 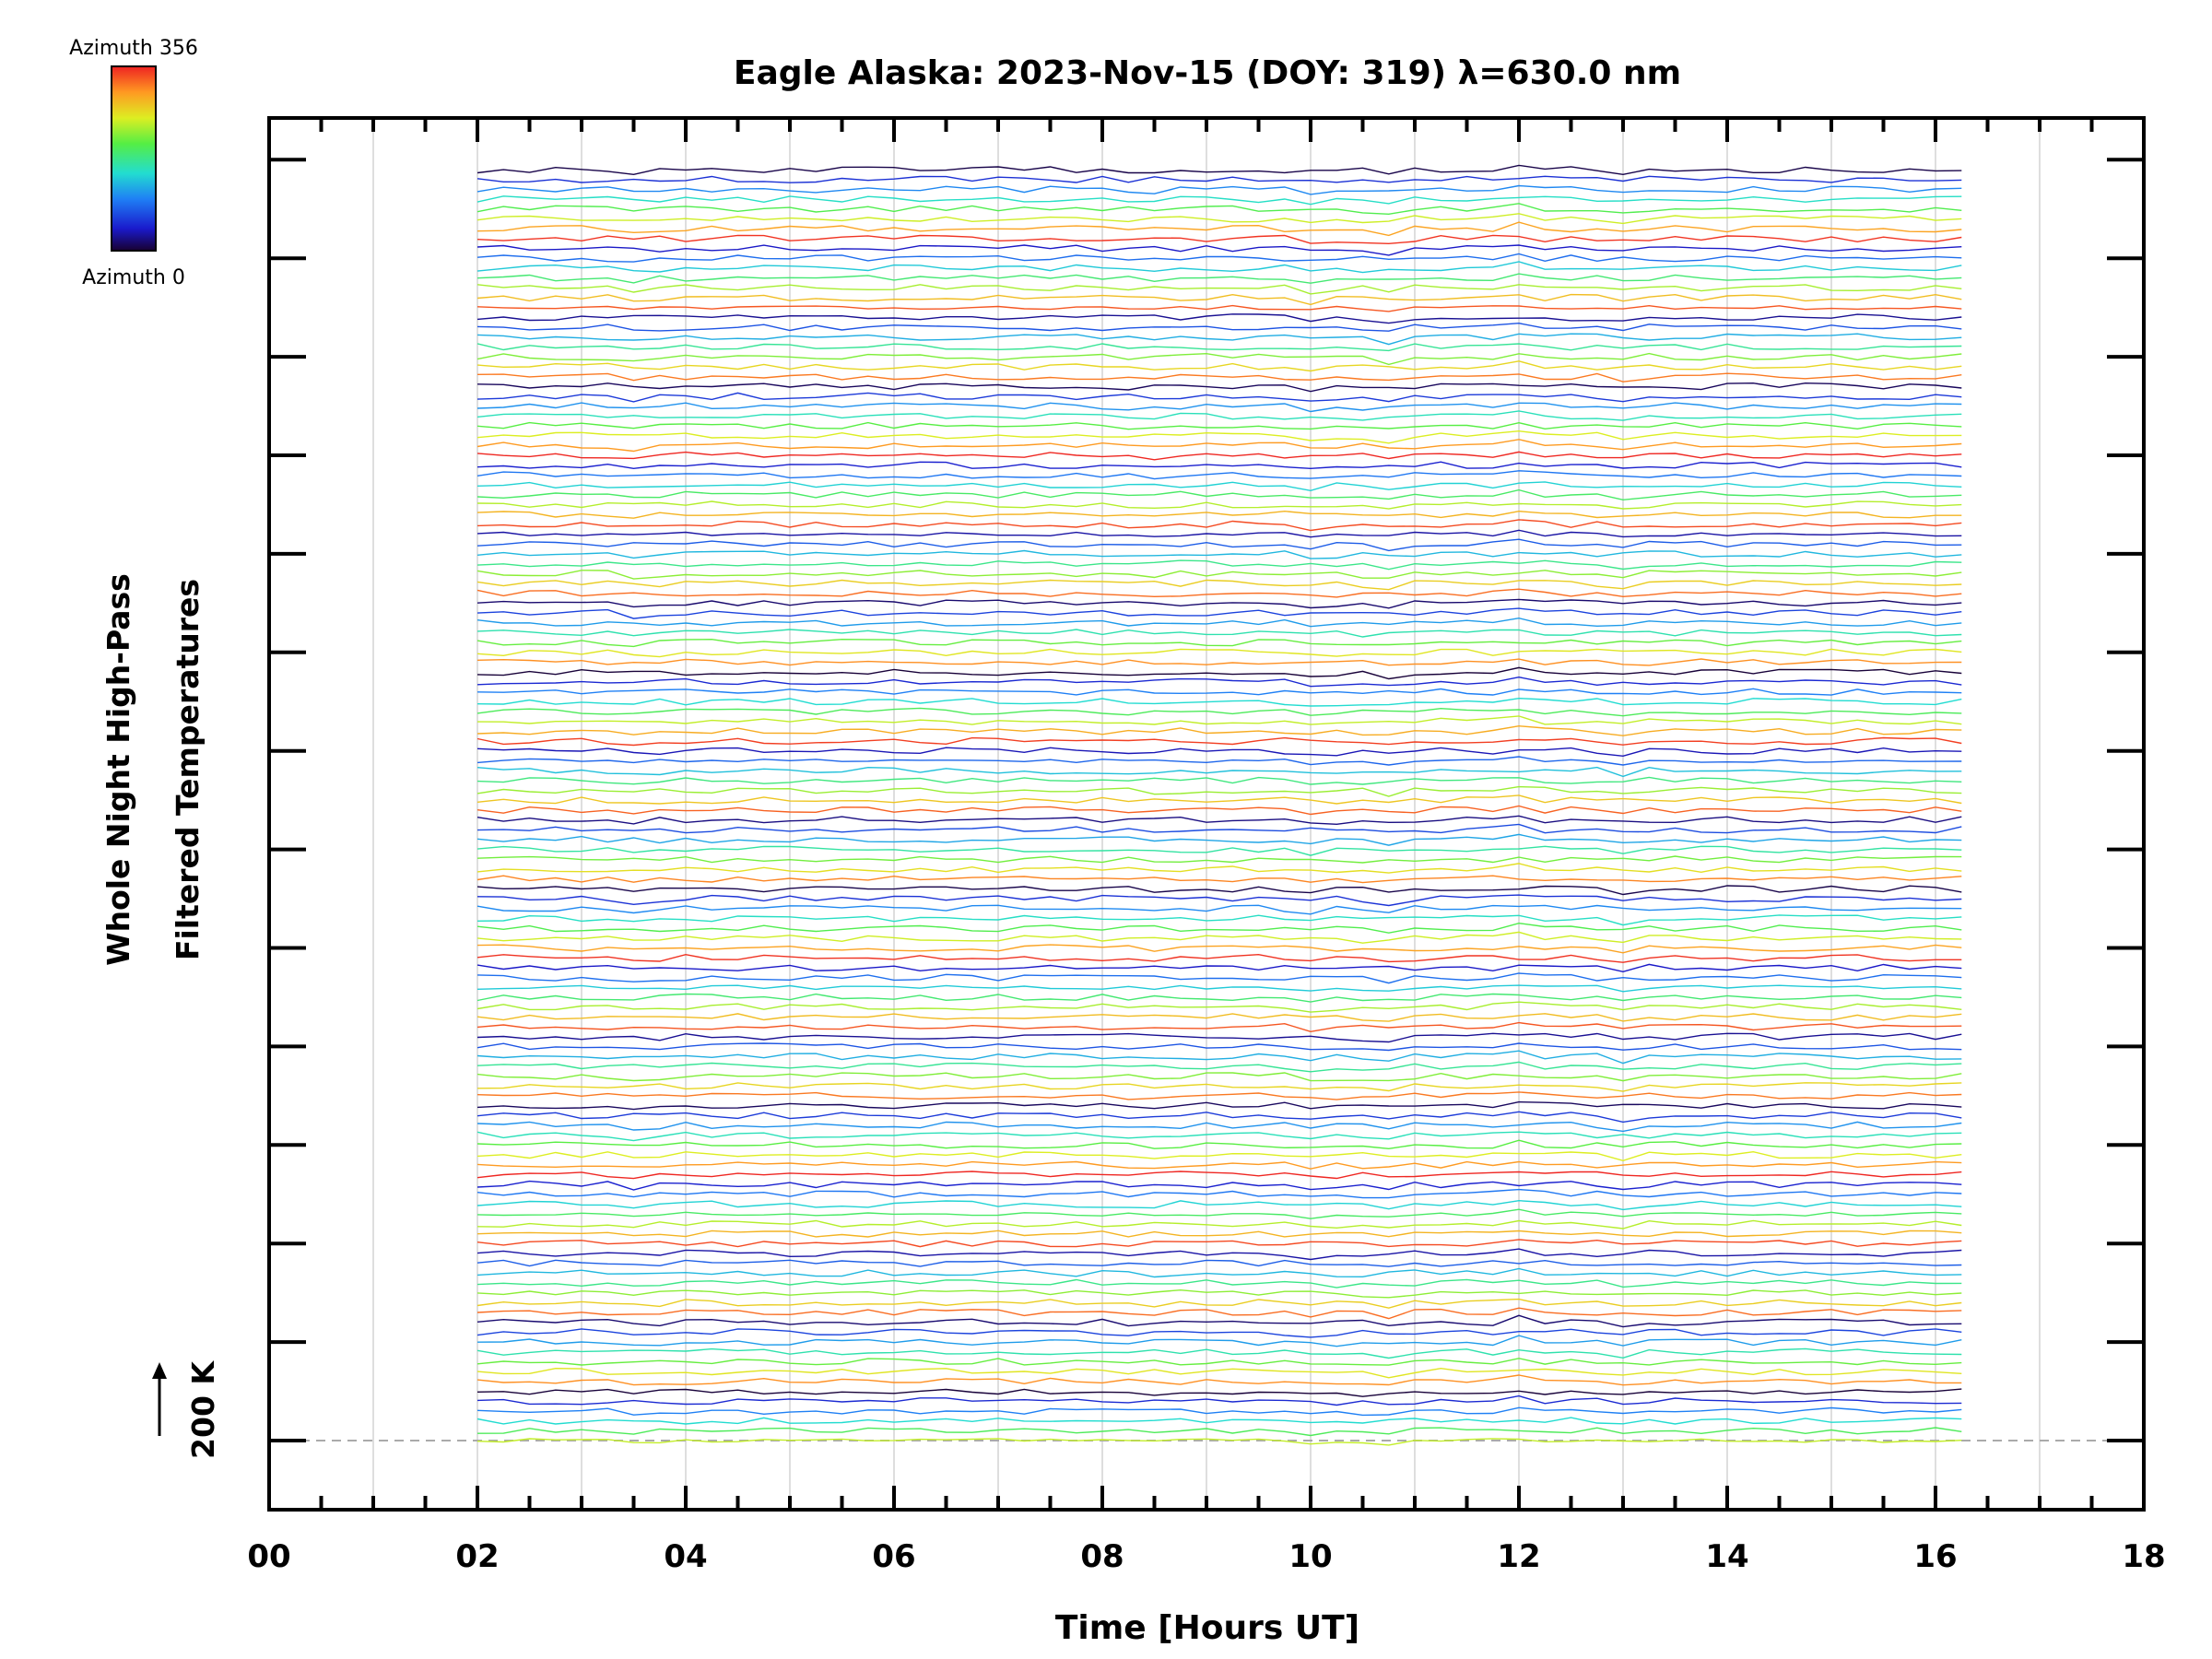 I want to click on x-tick-label-6: 12, so click(x=1518, y=1556).